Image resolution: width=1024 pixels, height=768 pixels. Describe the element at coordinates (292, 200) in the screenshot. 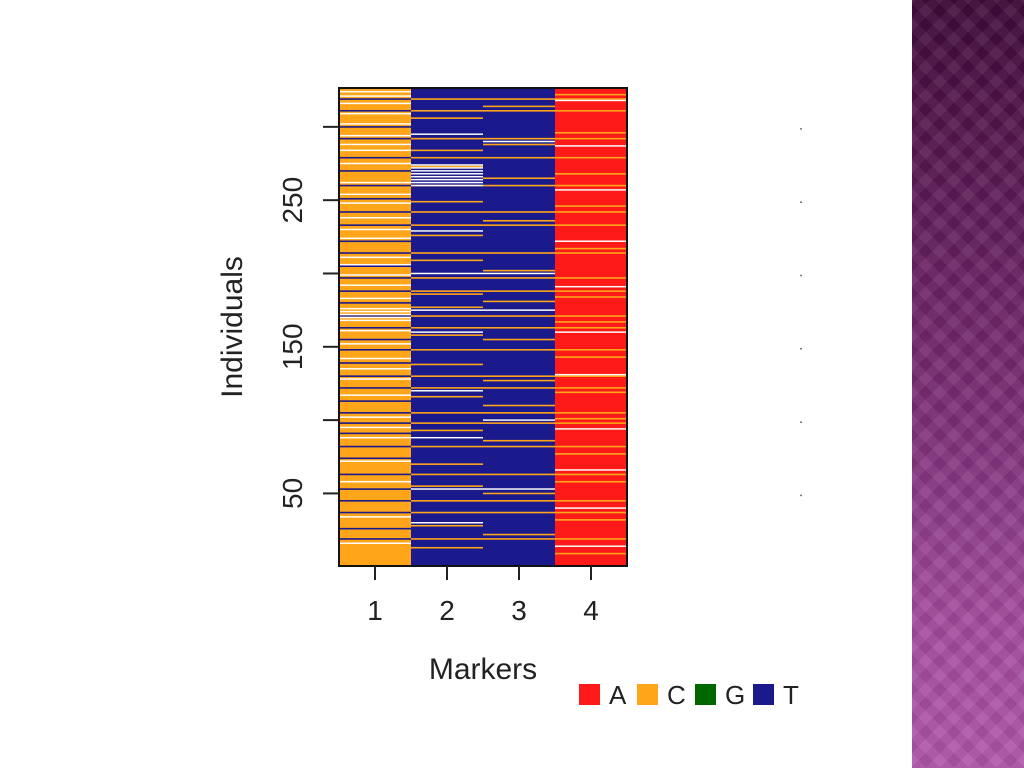

I see `y-tick-label: 250` at that location.